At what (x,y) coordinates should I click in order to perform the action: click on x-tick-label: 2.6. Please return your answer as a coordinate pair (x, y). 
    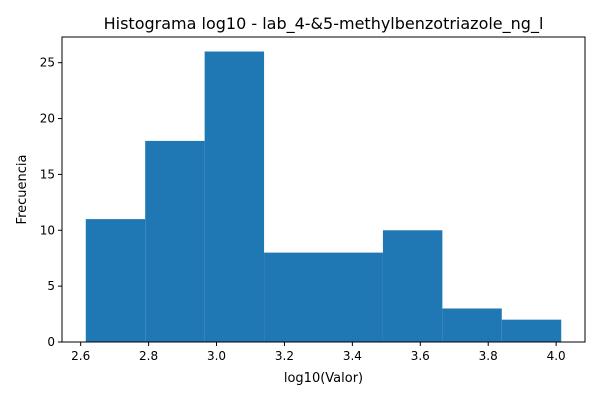
    Looking at the image, I should click on (80, 356).